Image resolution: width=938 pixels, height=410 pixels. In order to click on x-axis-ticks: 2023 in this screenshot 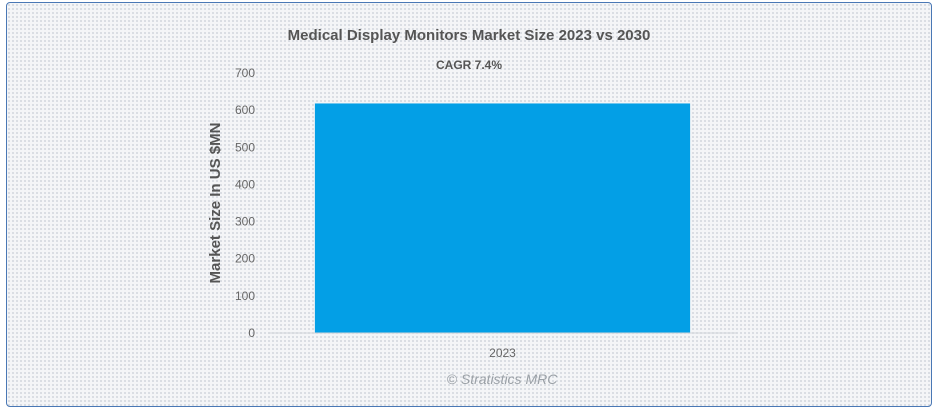, I will do `click(502, 353)`.